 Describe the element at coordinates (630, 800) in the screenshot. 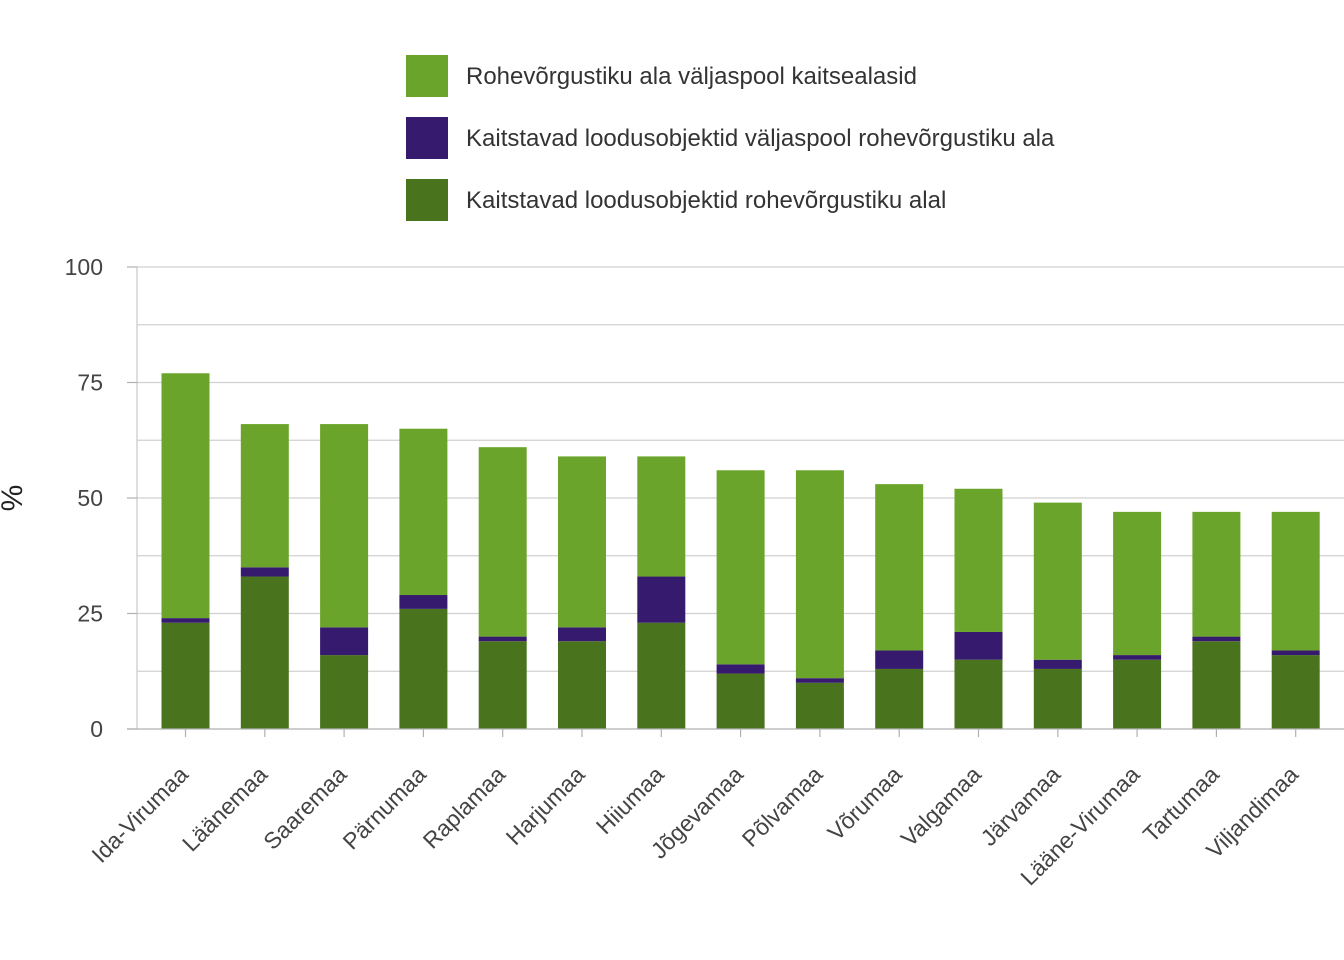

I see `x-tick-label: Hiiumaa` at that location.